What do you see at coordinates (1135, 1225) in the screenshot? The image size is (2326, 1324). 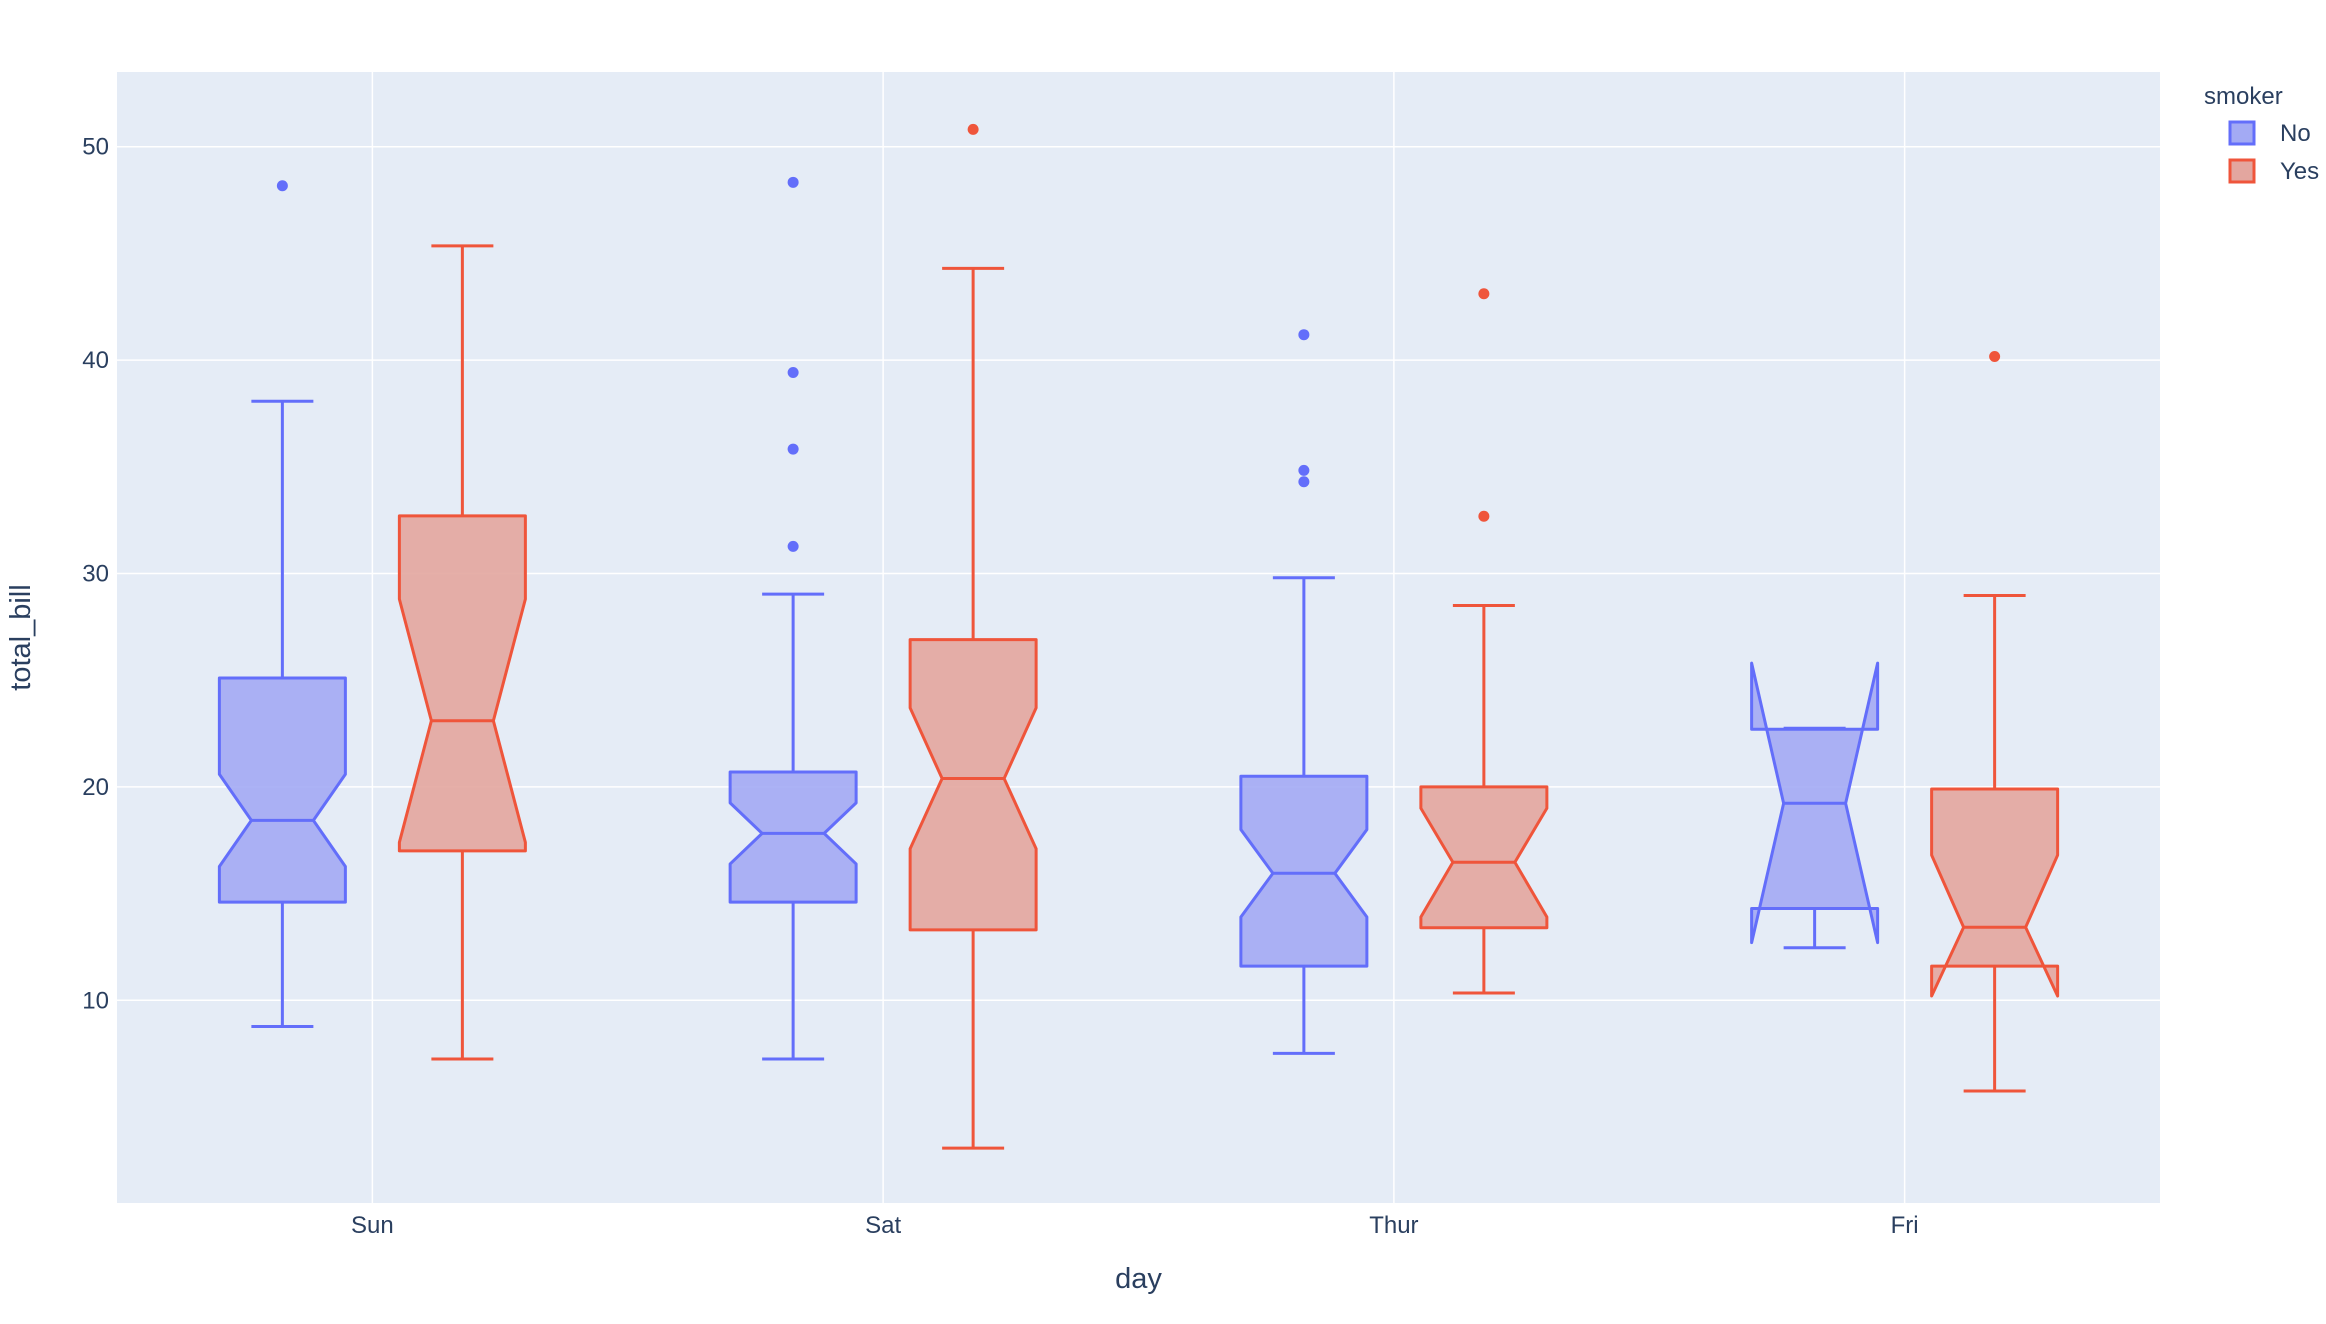 I see `x-tick-labels: Sun Sat Thur Fri` at bounding box center [1135, 1225].